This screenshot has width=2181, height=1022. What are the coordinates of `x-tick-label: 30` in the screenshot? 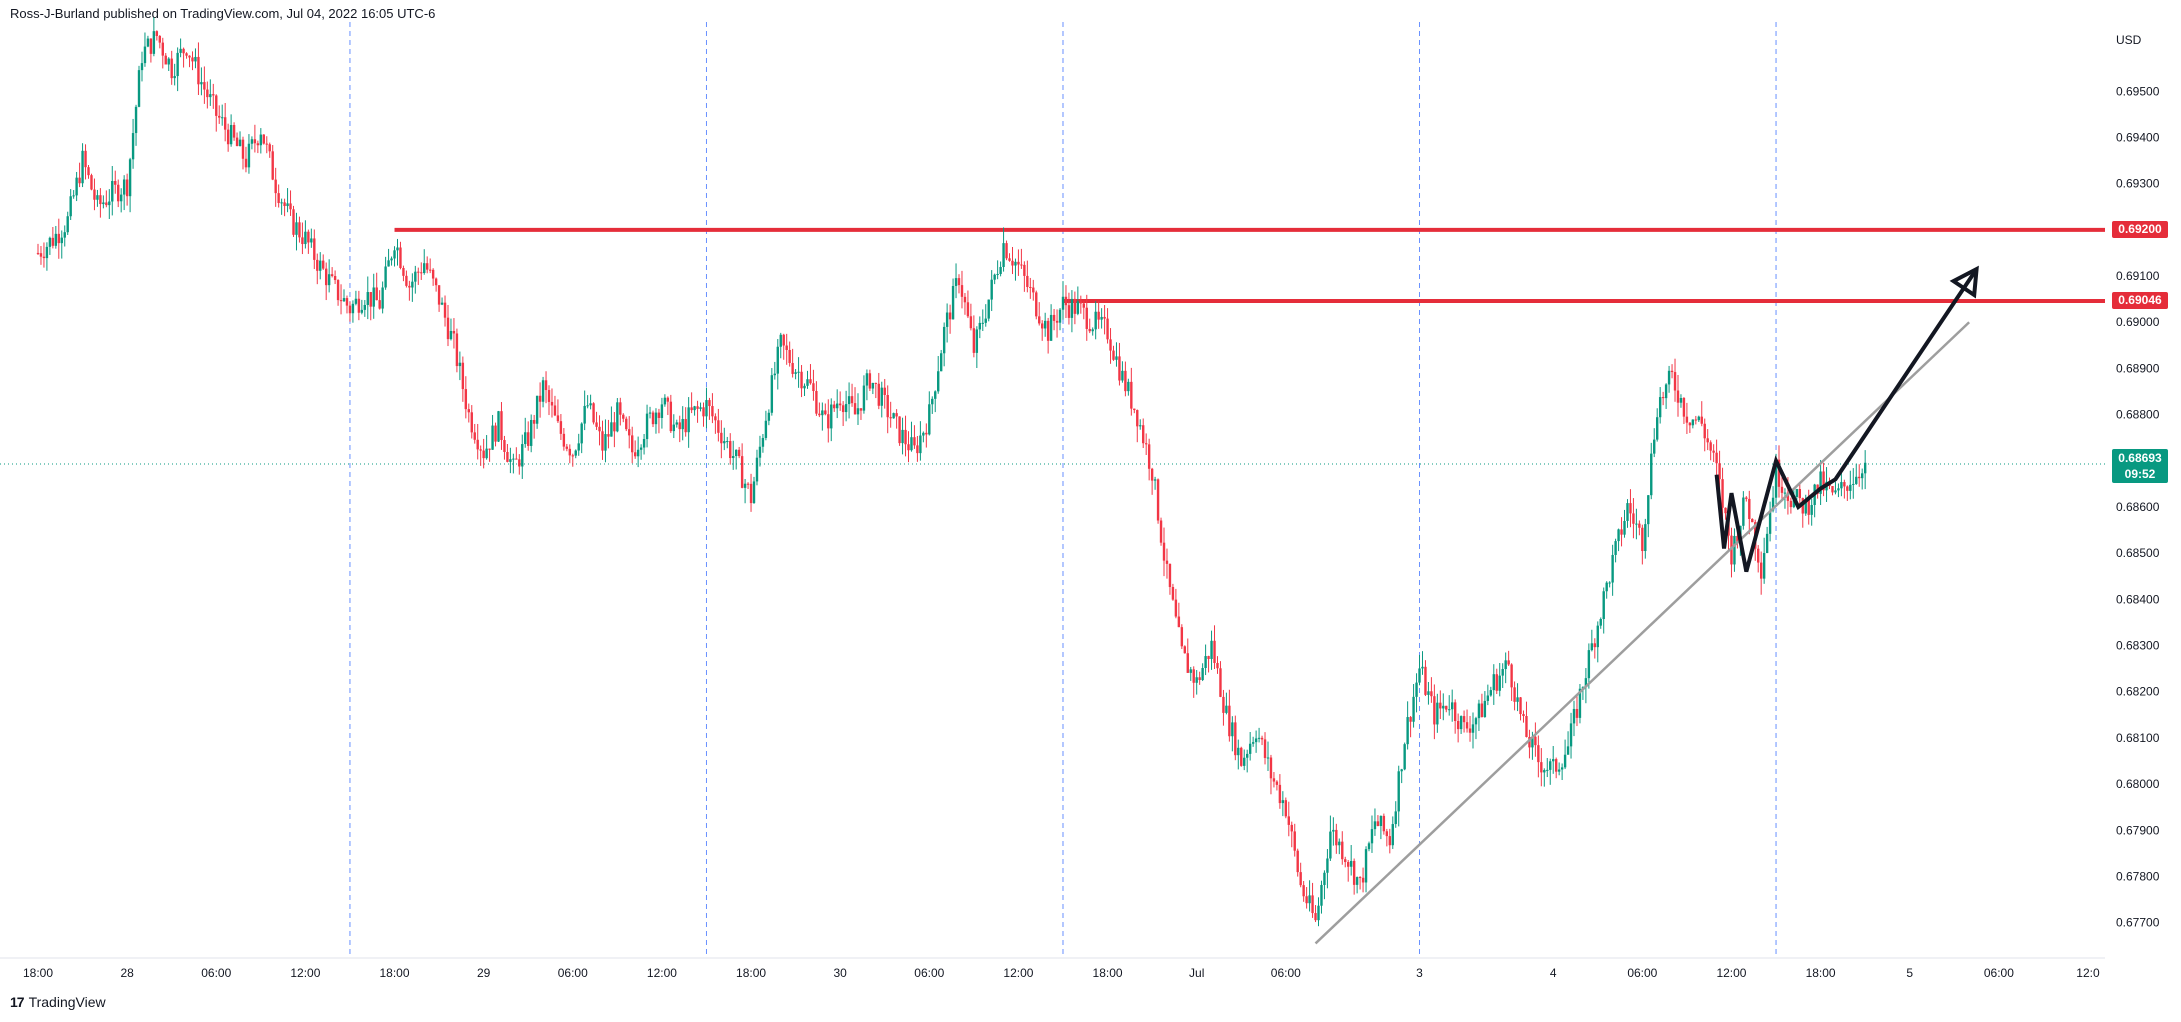 It's located at (840, 973).